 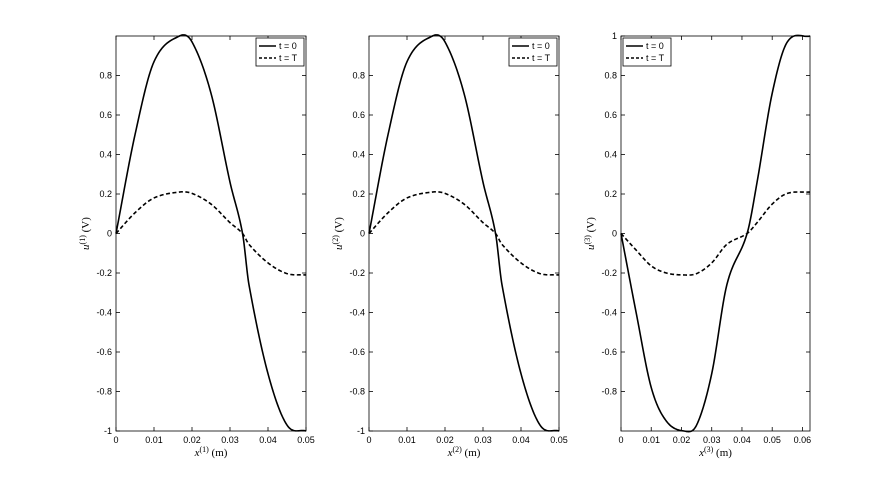 I want to click on y-axis-label: u(2) (V), so click(x=338, y=233).